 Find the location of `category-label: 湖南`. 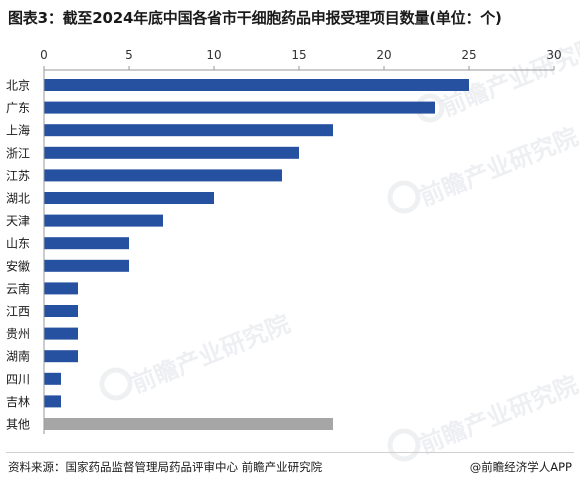

category-label: 湖南 is located at coordinates (18, 356).